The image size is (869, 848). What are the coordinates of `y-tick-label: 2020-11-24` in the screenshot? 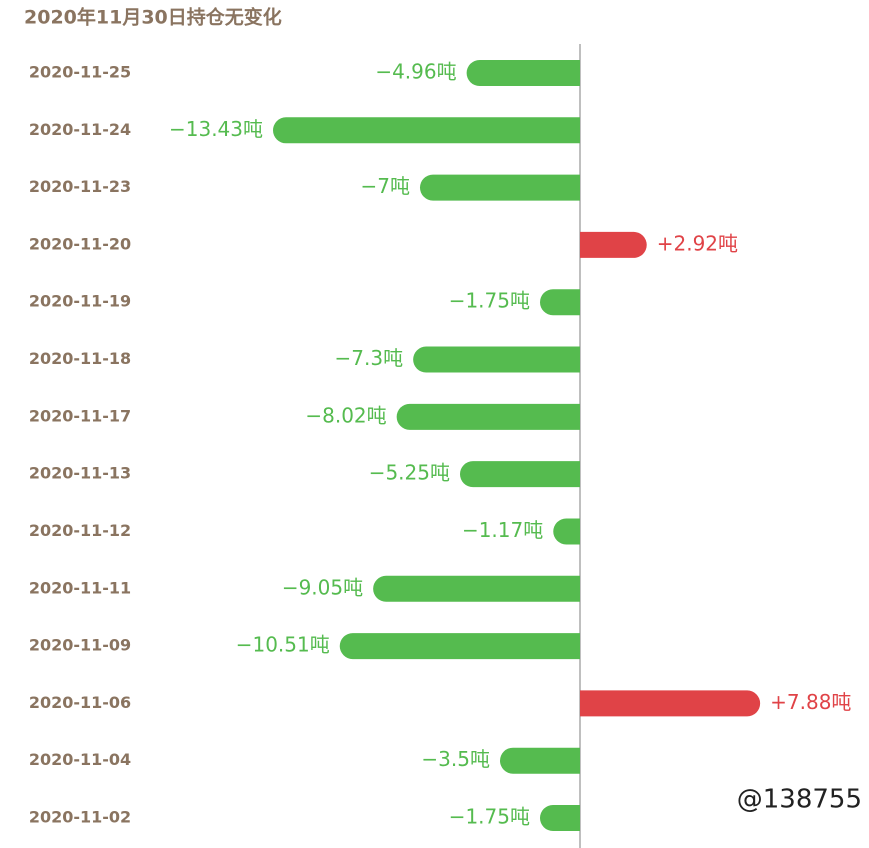 It's located at (80, 129).